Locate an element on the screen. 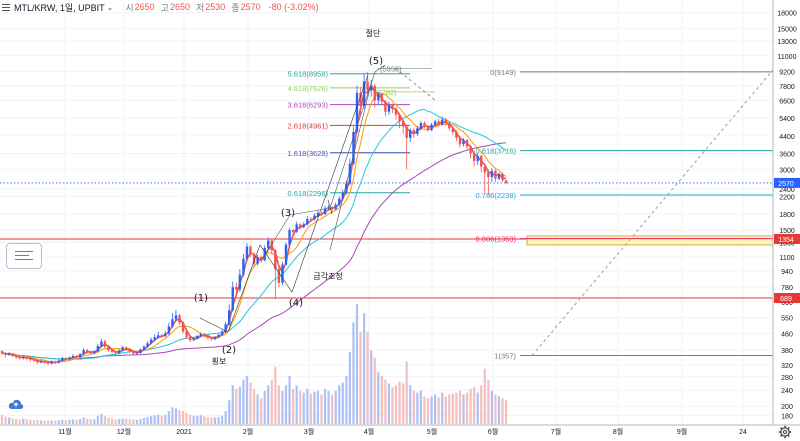 This screenshot has width=800, height=441. y-tick-label: 3600 is located at coordinates (787, 154).